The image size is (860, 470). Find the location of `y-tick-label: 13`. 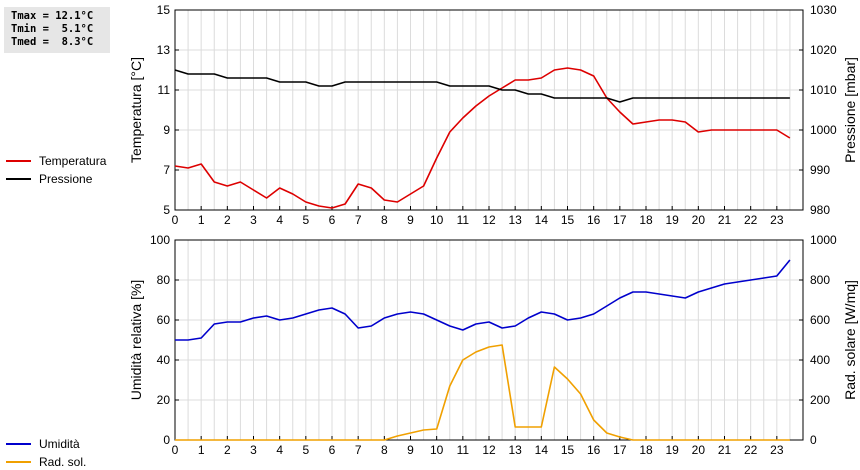

y-tick-label: 13 is located at coordinates (164, 50).